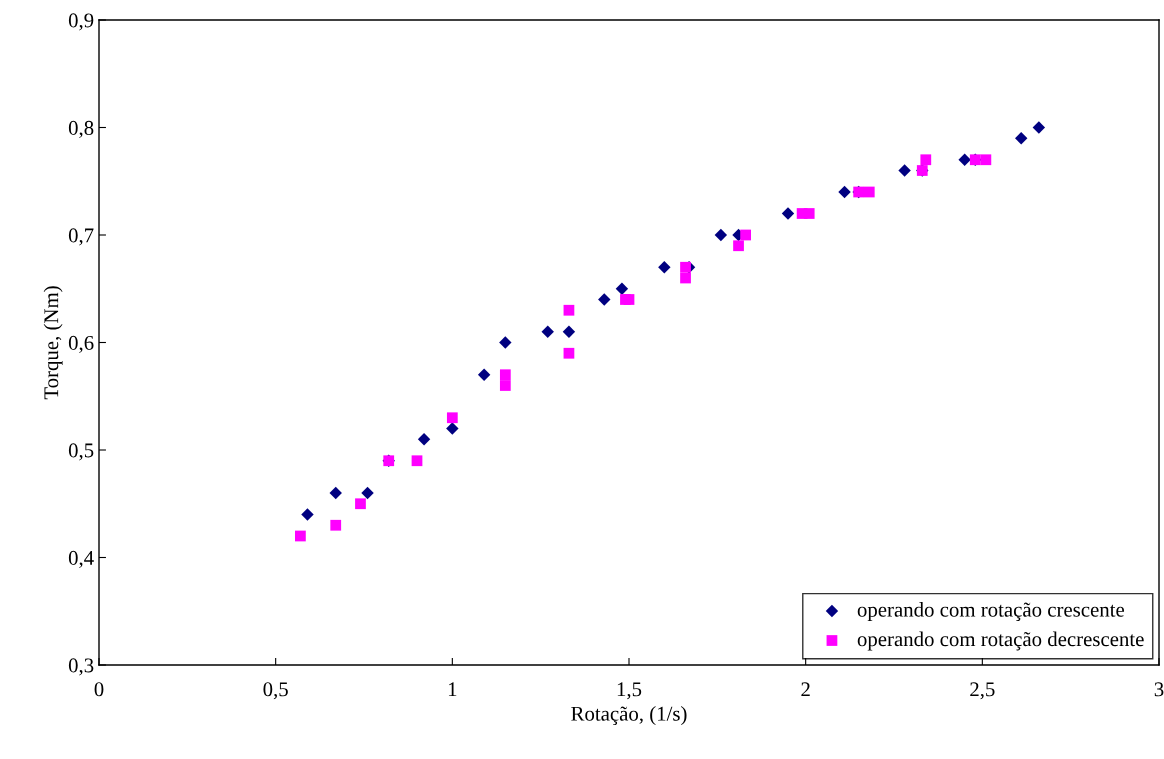 This screenshot has width=1164, height=759. Describe the element at coordinates (452, 689) in the screenshot. I see `x-tick-label: 1` at that location.